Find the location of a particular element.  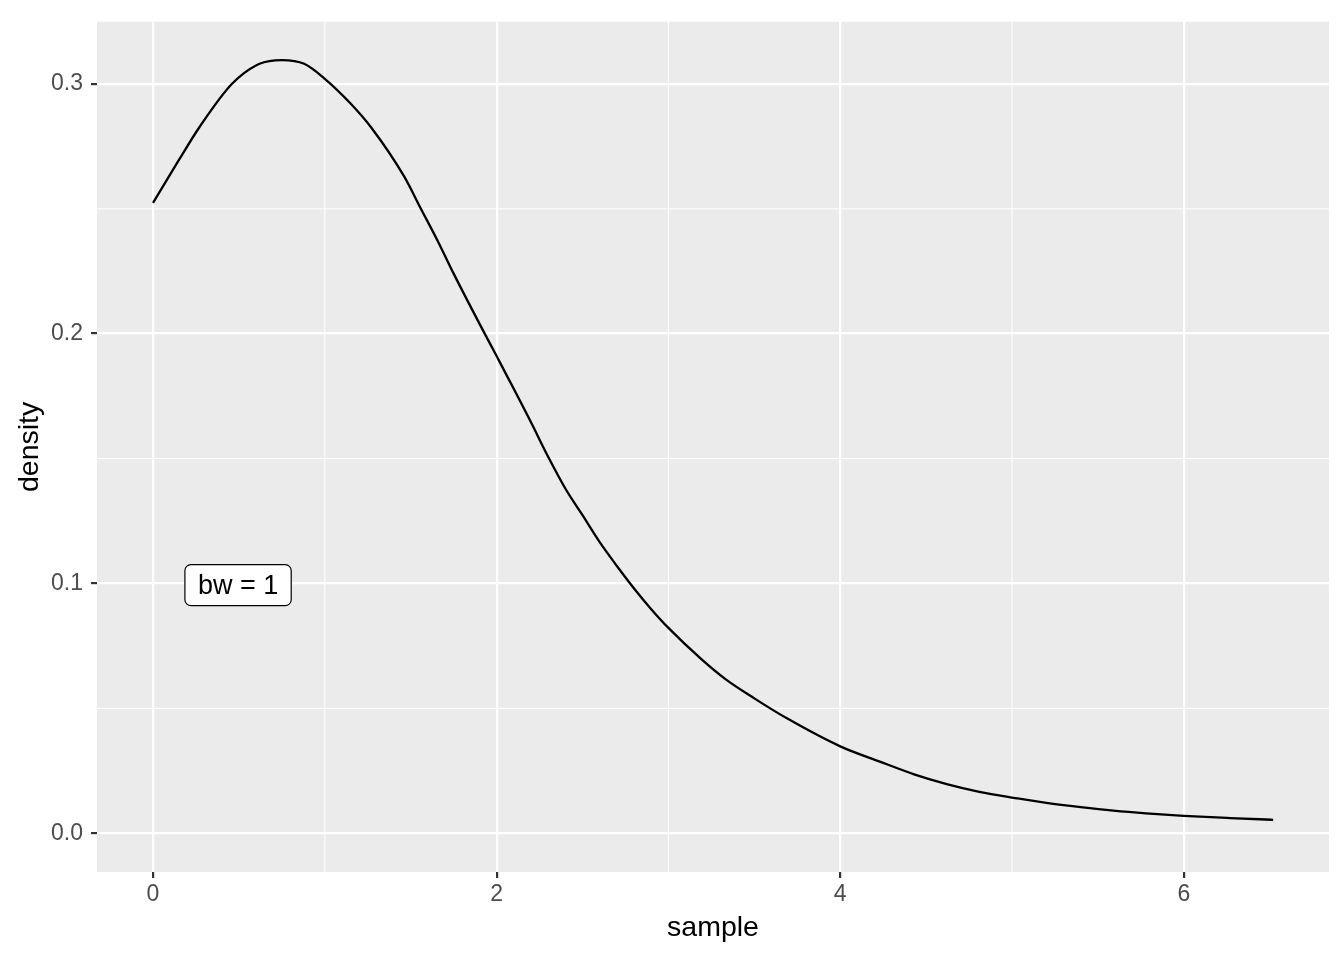

x-axis-title: sample is located at coordinates (713, 925).